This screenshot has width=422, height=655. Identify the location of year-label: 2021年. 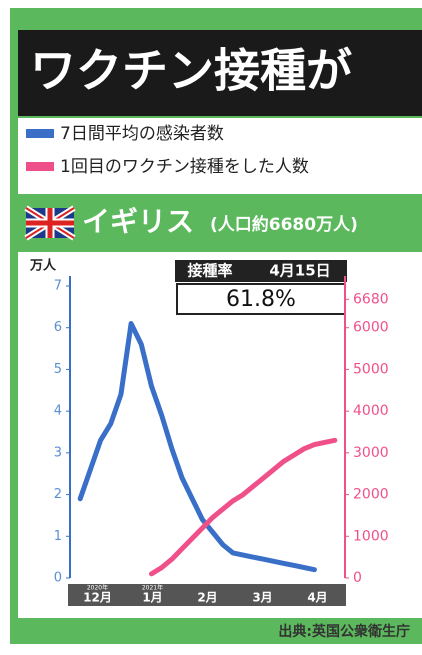
(152, 588).